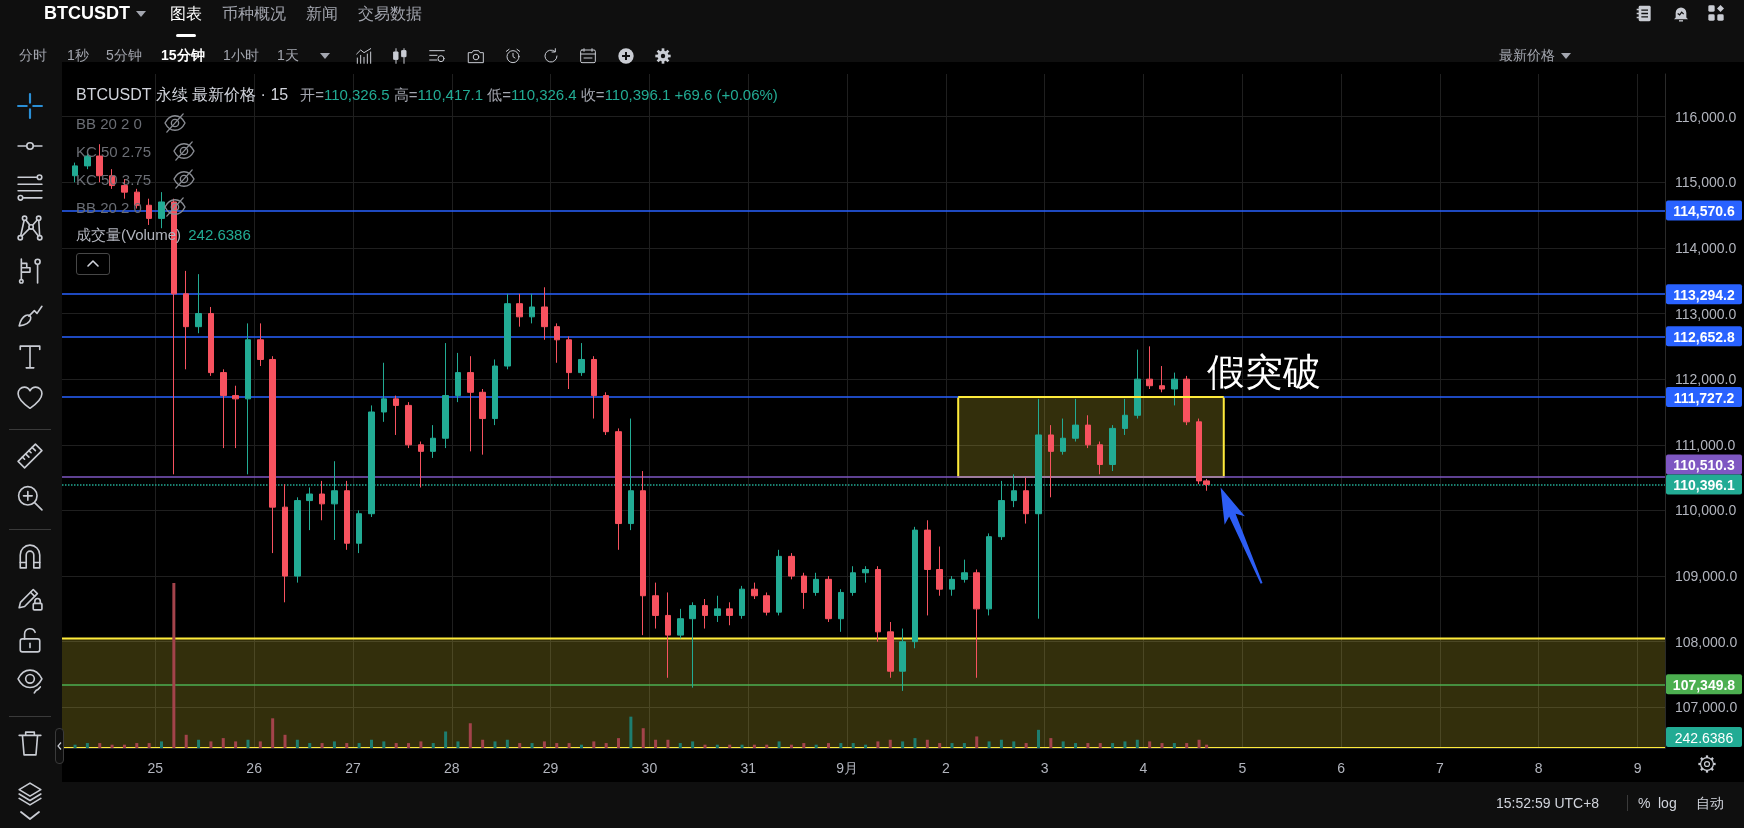 This screenshot has width=1744, height=828. I want to click on text: 开=110,326.5 高=110,417.1 低=110,326.4 收=110,396.1 +69.6 (+0.06%), so click(539, 94).